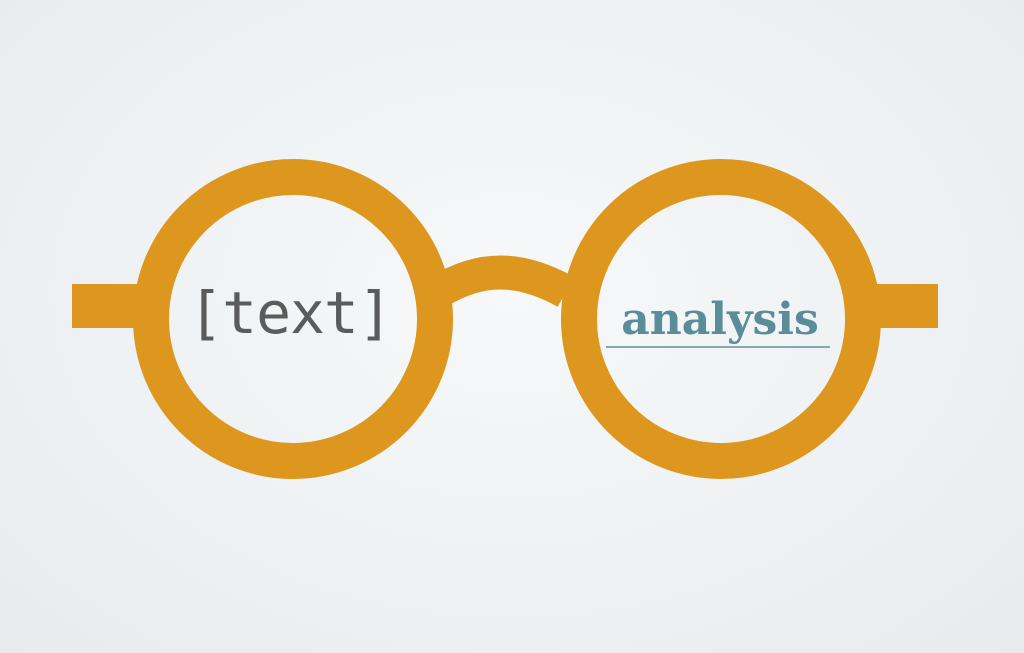  I want to click on right-lens-text: analysis, so click(720, 319).